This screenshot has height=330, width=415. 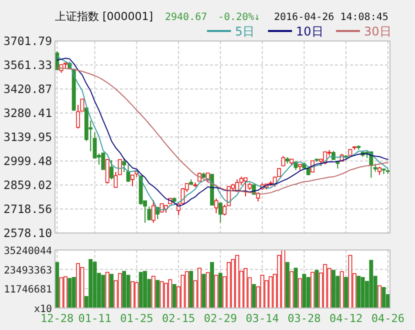 What do you see at coordinates (28, 89) in the screenshot?
I see `y-tick-label: 3420.87` at bounding box center [28, 89].